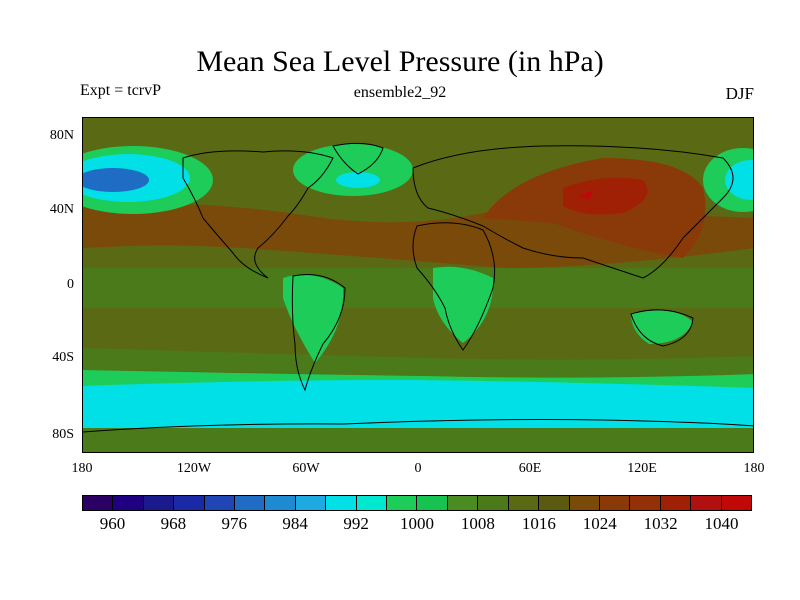 This screenshot has height=600, width=800. What do you see at coordinates (295, 523) in the screenshot?
I see `colorbar-label: 984` at bounding box center [295, 523].